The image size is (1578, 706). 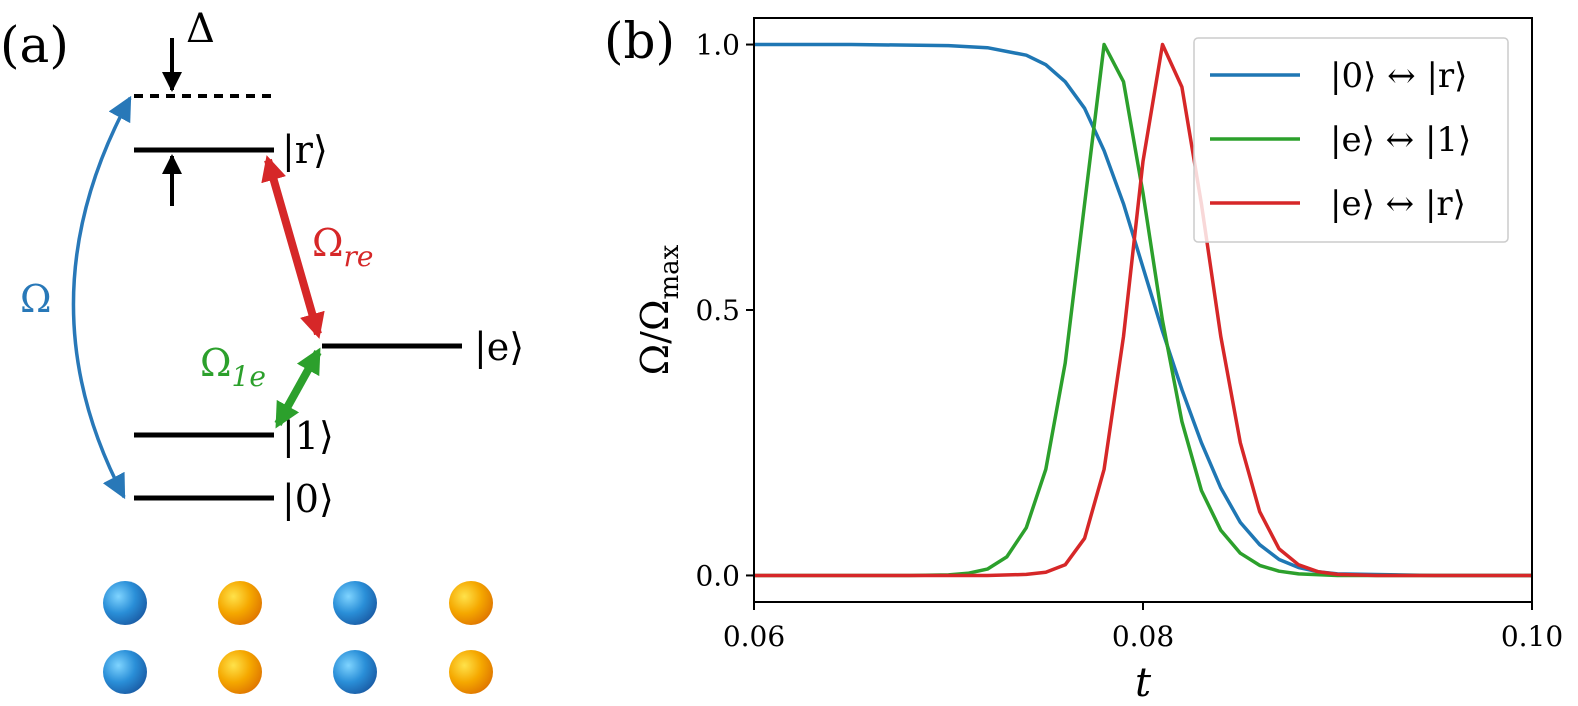 I want to click on x-axis-label: t, so click(x=1143, y=683).